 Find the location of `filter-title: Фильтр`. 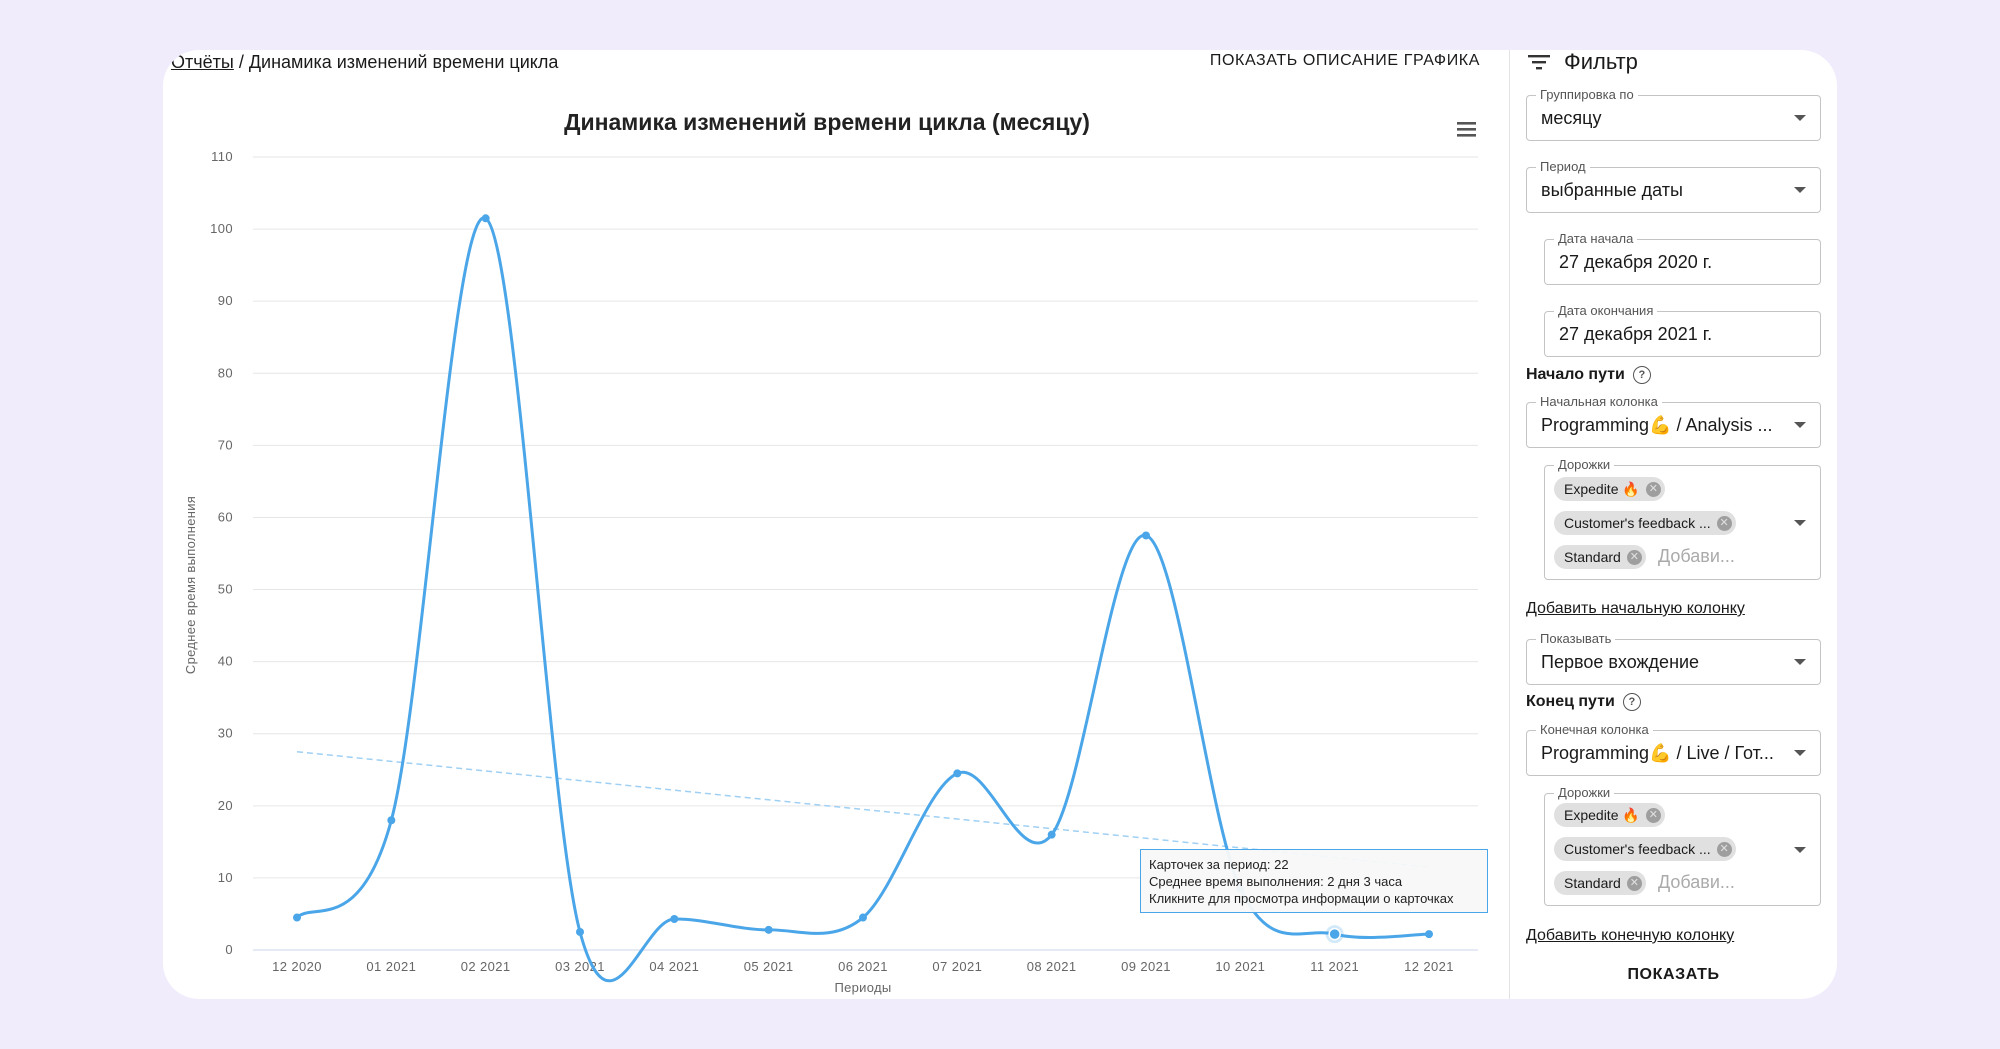

filter-title: Фильтр is located at coordinates (1601, 62).